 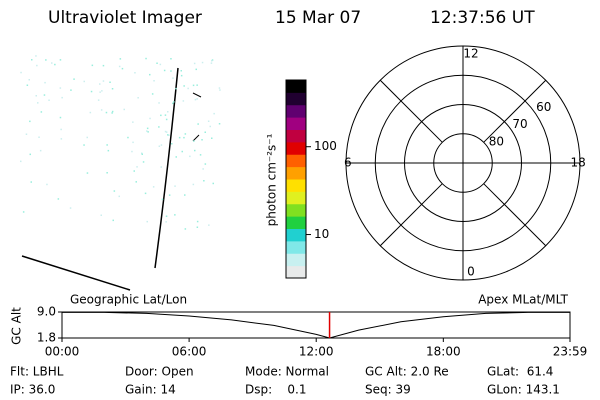 I want to click on colorbar-tick-label: 10, so click(x=321, y=234).